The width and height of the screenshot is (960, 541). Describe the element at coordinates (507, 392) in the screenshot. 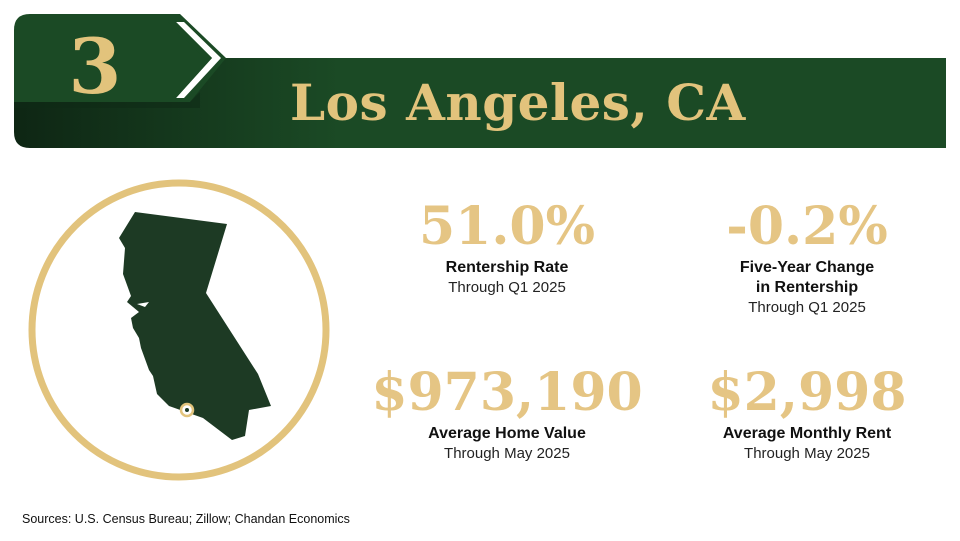

I see `stat-value: $973,190` at that location.